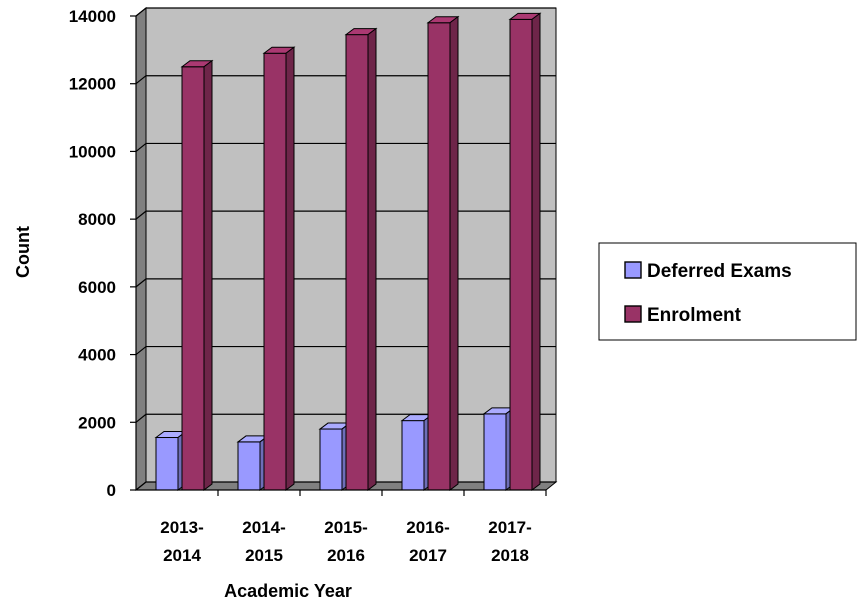 This screenshot has height=606, width=864. Describe the element at coordinates (694, 315) in the screenshot. I see `legend-label: Enrolment` at that location.